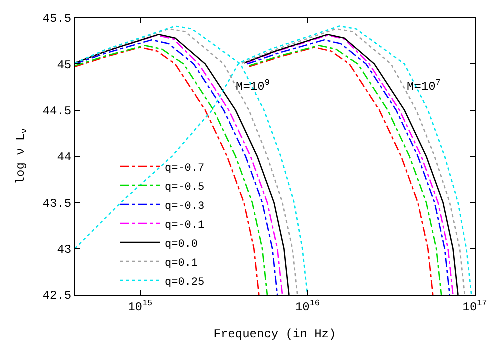 The image size is (500, 350). What do you see at coordinates (185, 282) in the screenshot?
I see `legend-label: q=0.25` at bounding box center [185, 282].